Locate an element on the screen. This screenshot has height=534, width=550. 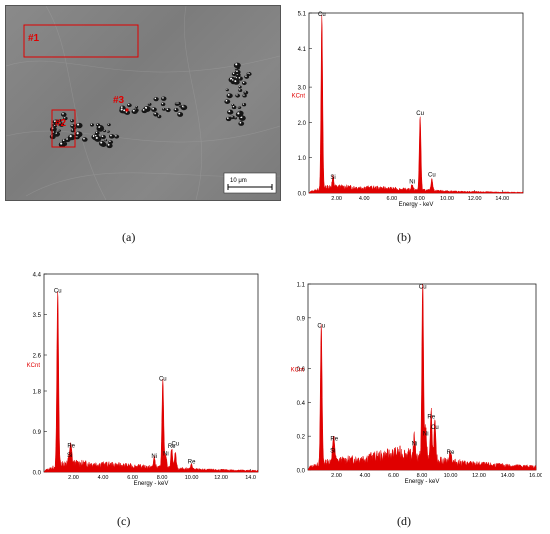
y-tick-label: 0.4 is located at coordinates (301, 404).